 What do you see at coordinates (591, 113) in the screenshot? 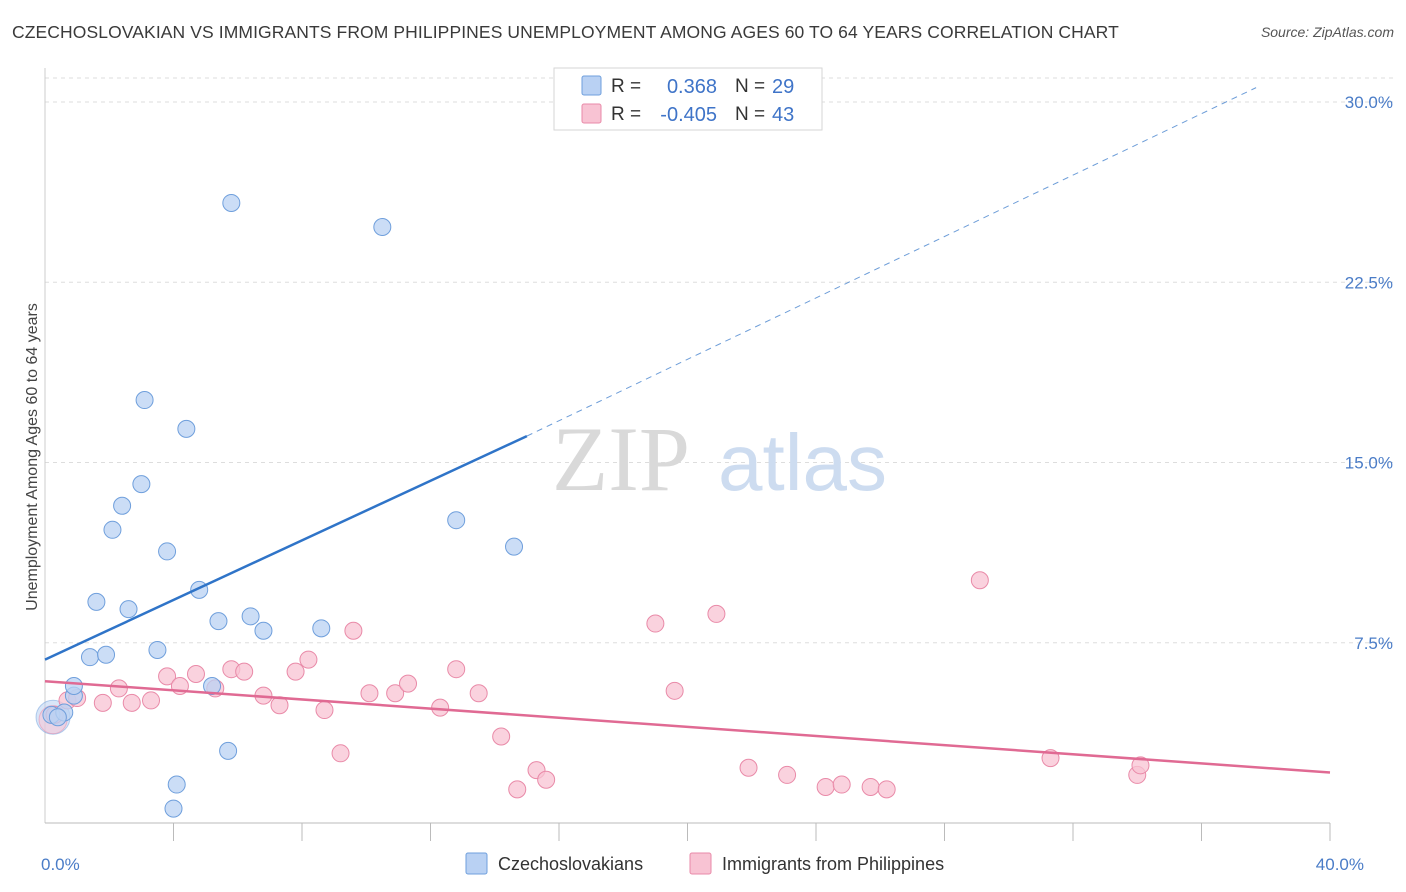
I see `legend-swatch-pink` at bounding box center [591, 113].